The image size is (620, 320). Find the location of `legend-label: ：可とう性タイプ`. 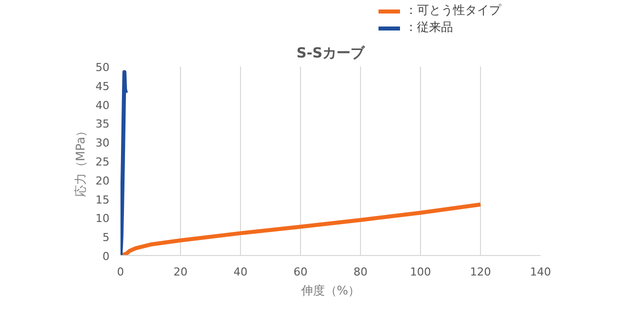

legend-label: ：可とう性タイプ is located at coordinates (453, 10).